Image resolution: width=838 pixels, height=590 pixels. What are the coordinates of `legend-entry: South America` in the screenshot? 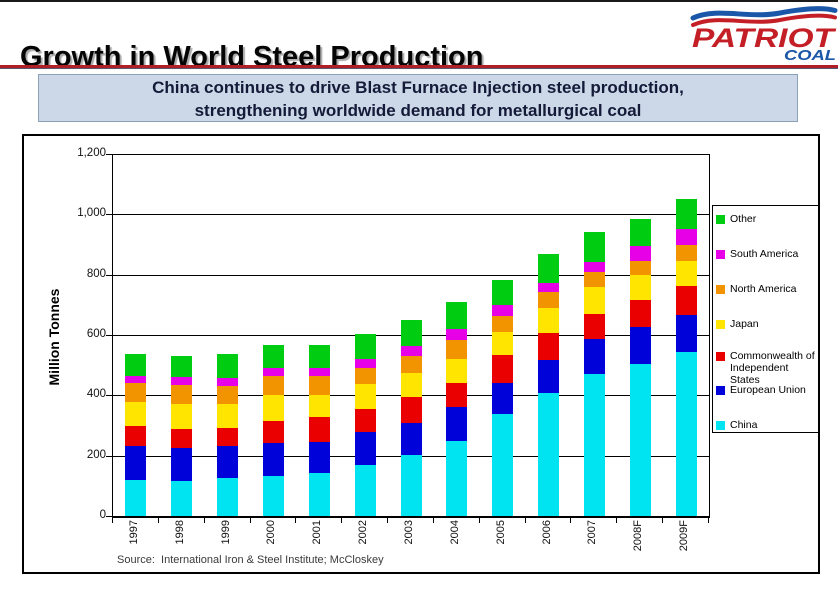 It's located at (767, 254).